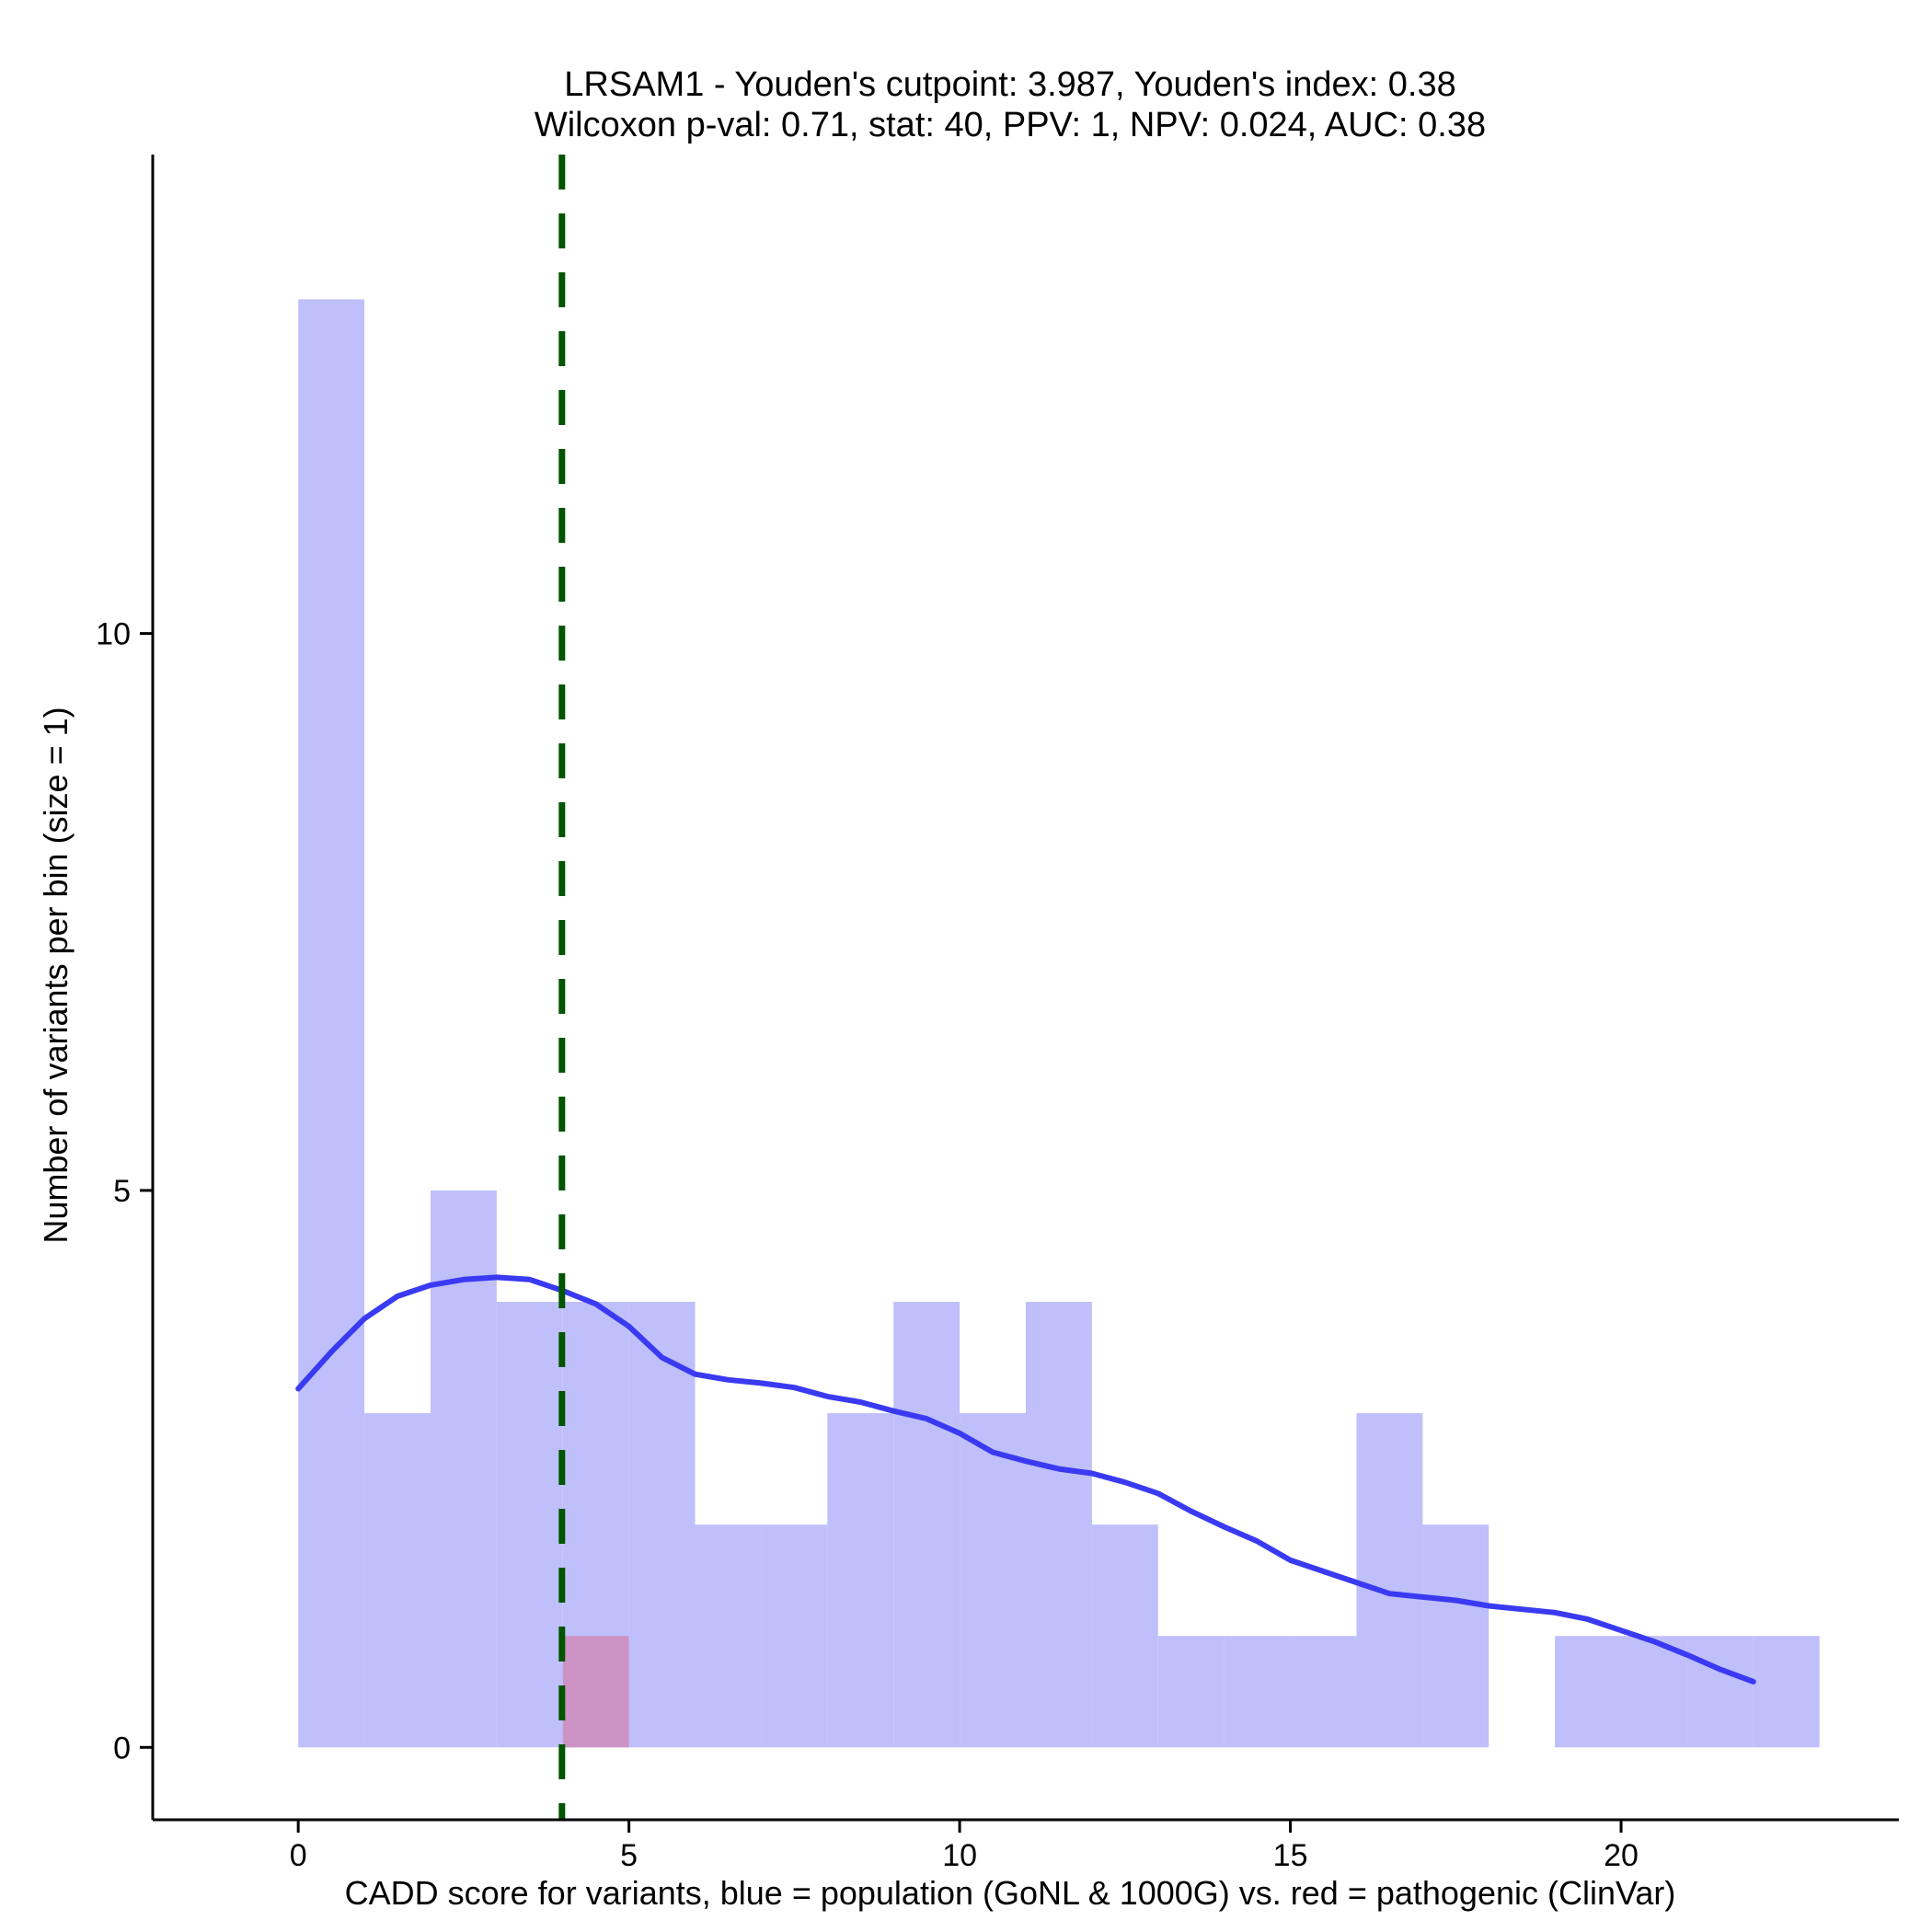 The height and width of the screenshot is (1932, 1932). Describe the element at coordinates (122, 1748) in the screenshot. I see `y-tick-label-0: 0` at that location.